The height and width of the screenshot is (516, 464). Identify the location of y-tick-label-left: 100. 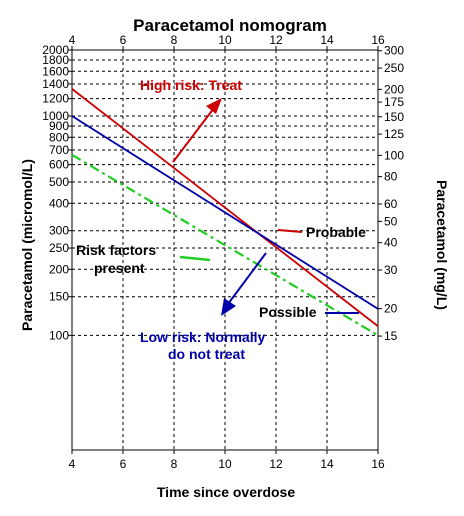
(59, 335).